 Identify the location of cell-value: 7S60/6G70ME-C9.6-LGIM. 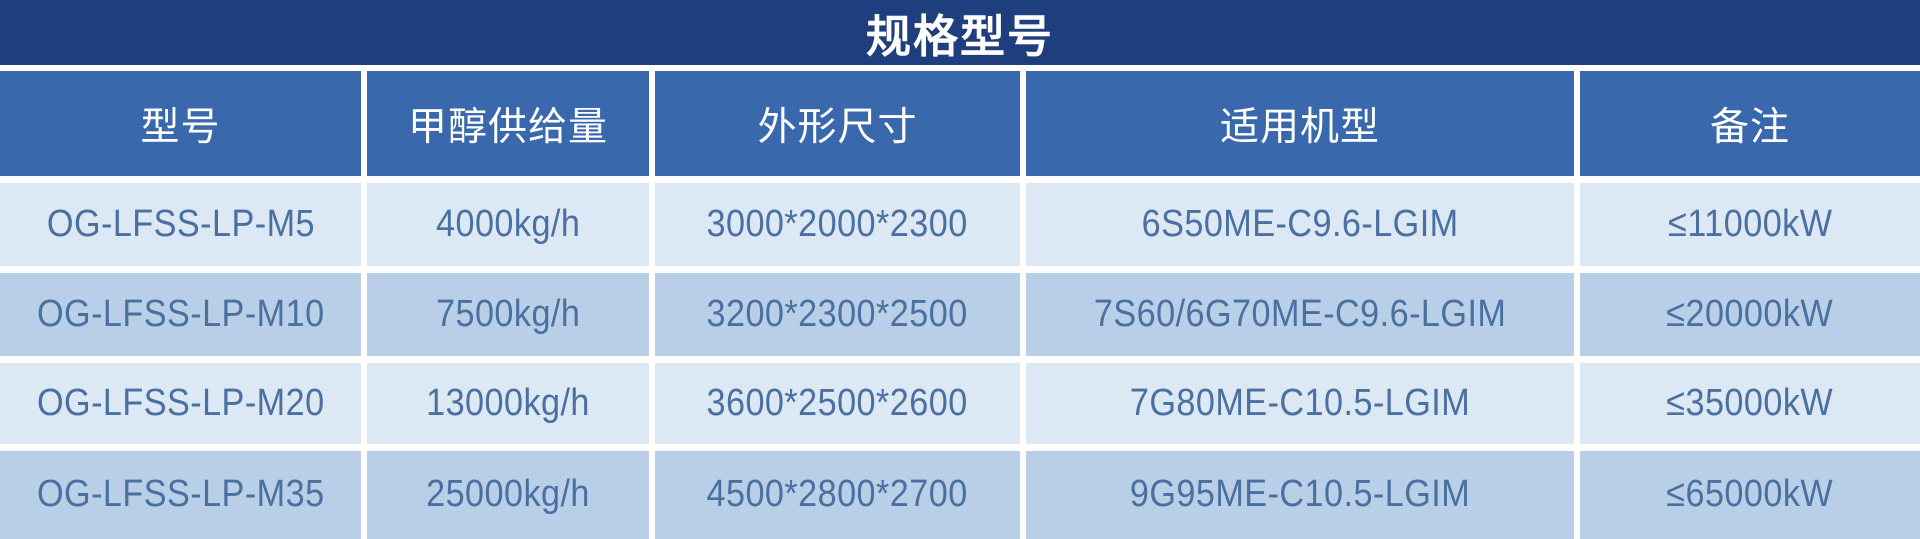
(1300, 314).